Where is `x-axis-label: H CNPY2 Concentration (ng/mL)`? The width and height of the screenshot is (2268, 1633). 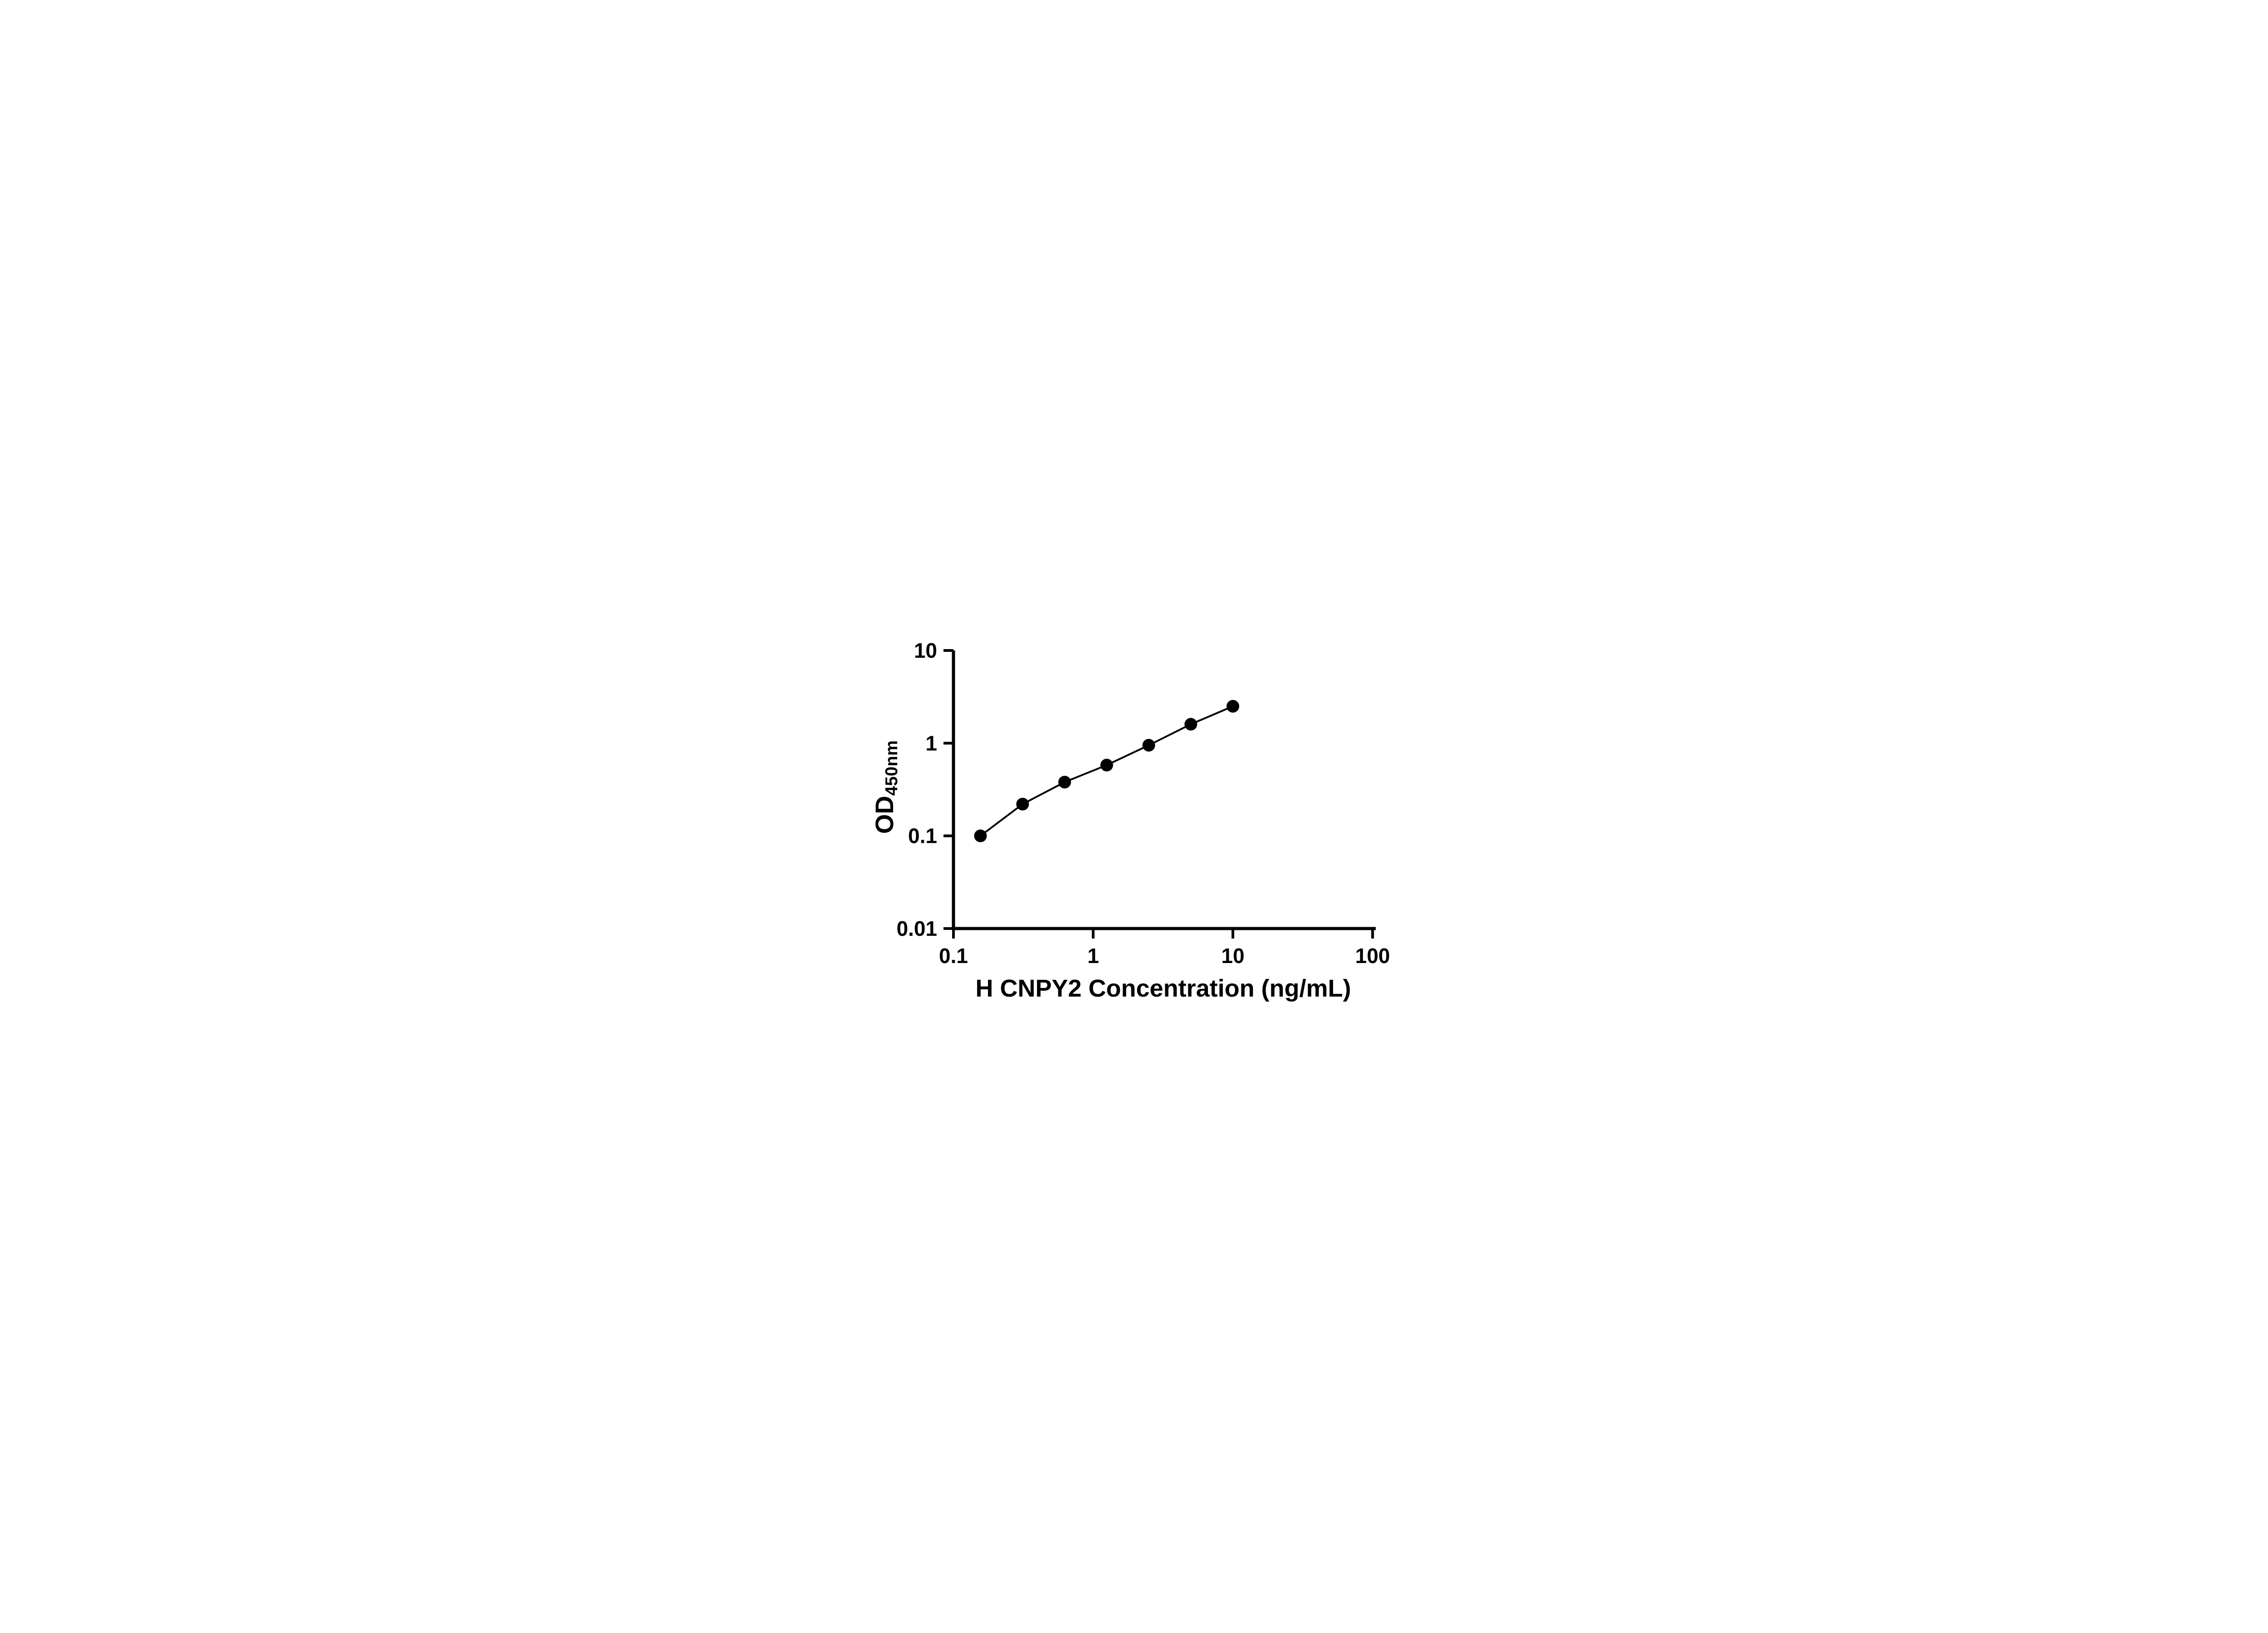 x-axis-label: H CNPY2 Concentration (ng/mL) is located at coordinates (1163, 988).